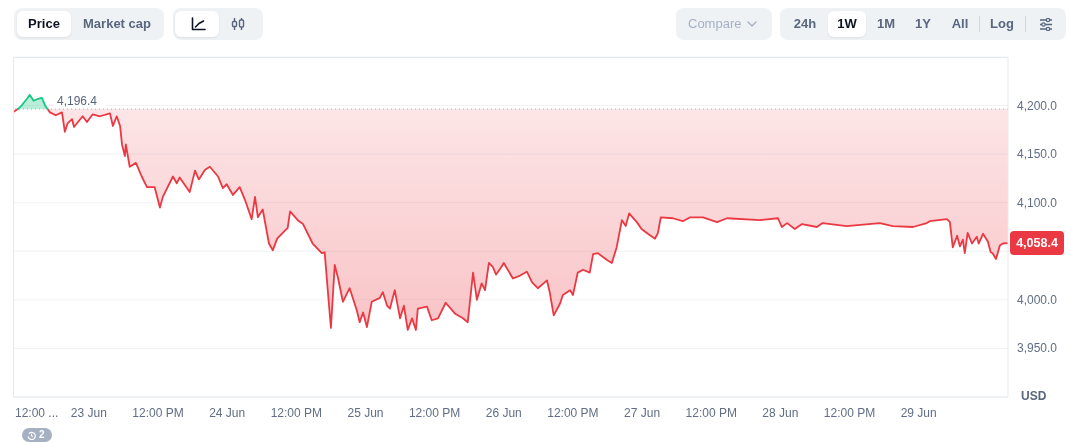  What do you see at coordinates (1037, 348) in the screenshot?
I see `y-tick-label: 3,950.0` at bounding box center [1037, 348].